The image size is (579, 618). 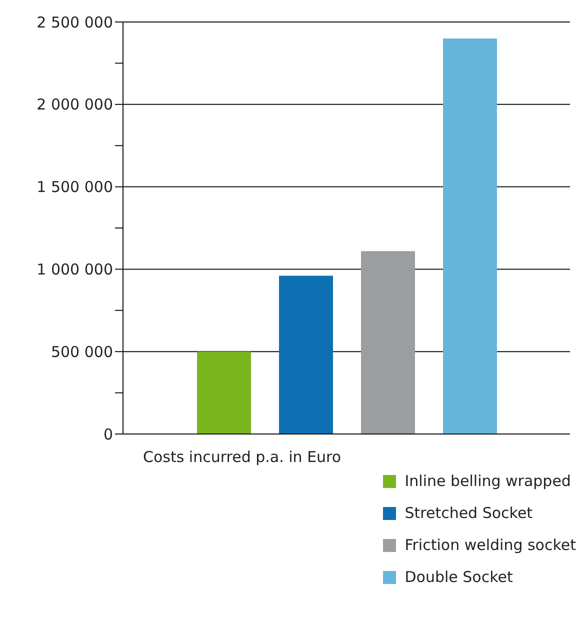 I want to click on y-tick-label: 1 500 000, so click(x=74, y=187).